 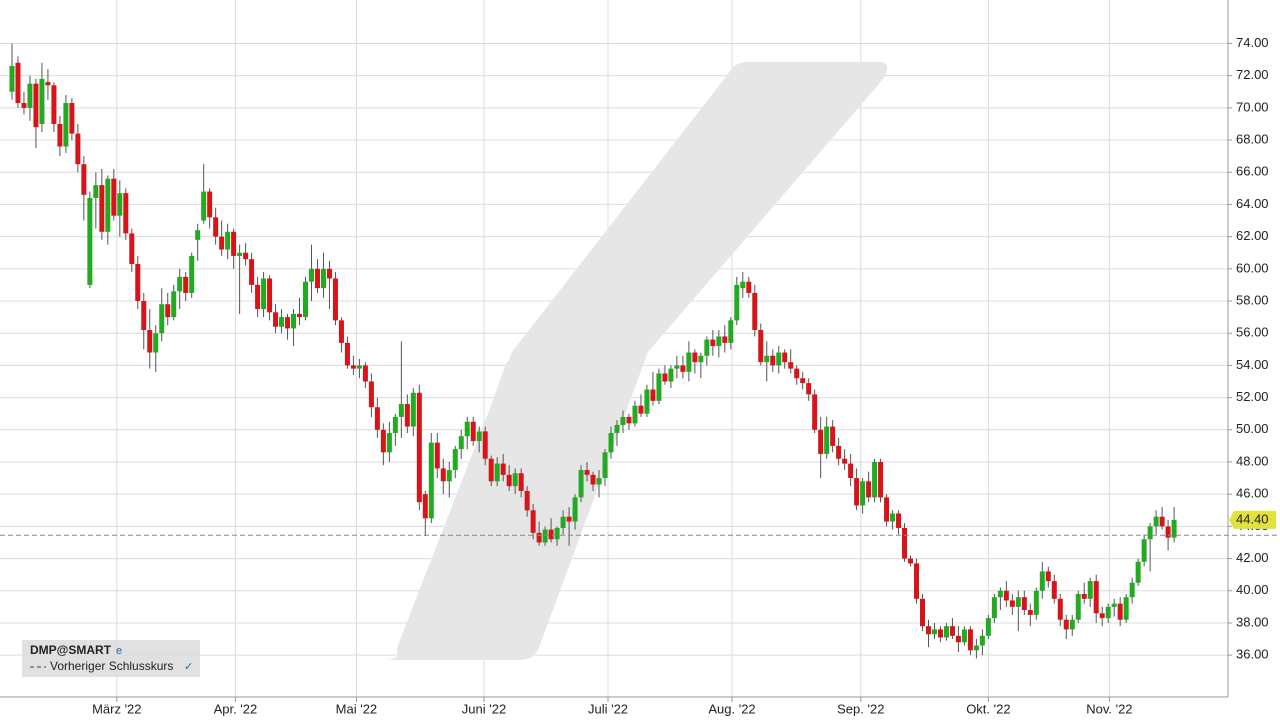 I want to click on last-price-label: 44.40, so click(x=1252, y=518).